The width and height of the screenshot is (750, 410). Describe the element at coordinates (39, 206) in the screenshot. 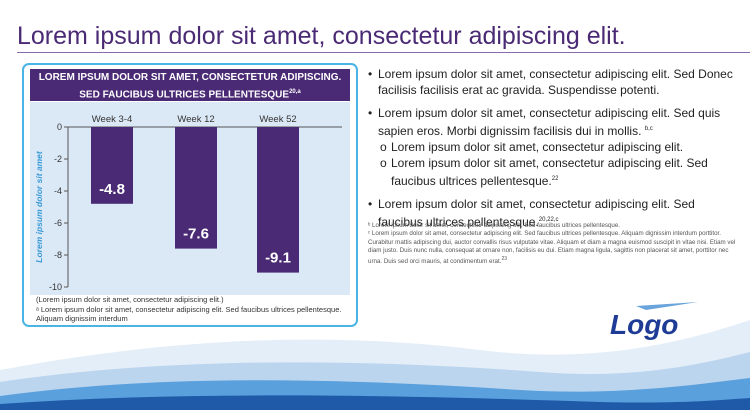

I see `y-axis-label: Lorem ipsum dolor sit amet` at that location.